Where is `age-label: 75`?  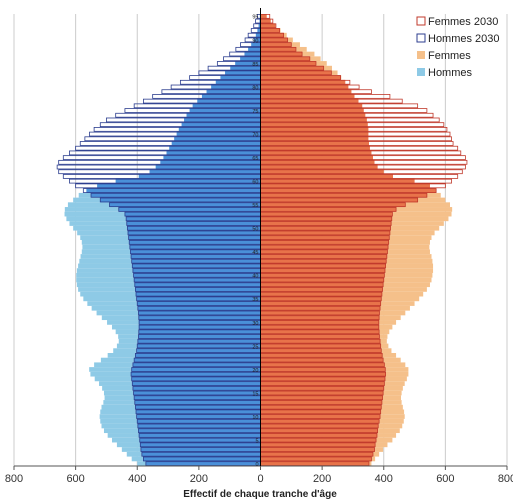 age-label: 75 is located at coordinates (255, 112).